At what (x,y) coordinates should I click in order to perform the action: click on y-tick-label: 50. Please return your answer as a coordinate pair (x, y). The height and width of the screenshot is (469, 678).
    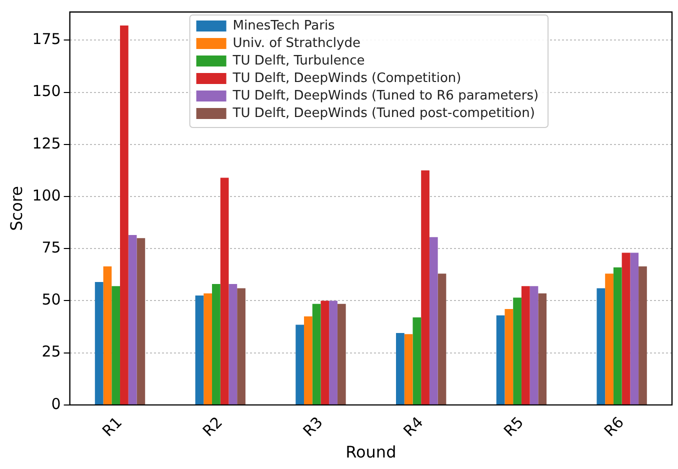
    Looking at the image, I should click on (51, 299).